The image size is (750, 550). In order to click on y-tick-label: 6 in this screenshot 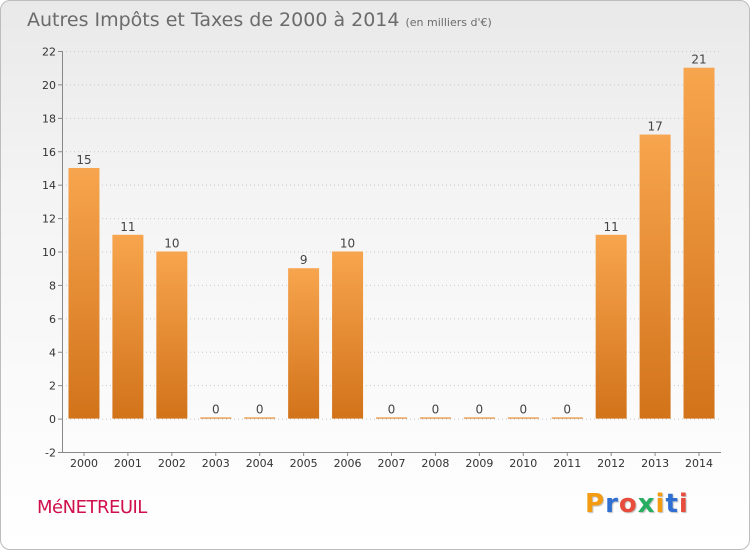, I will do `click(52, 319)`.